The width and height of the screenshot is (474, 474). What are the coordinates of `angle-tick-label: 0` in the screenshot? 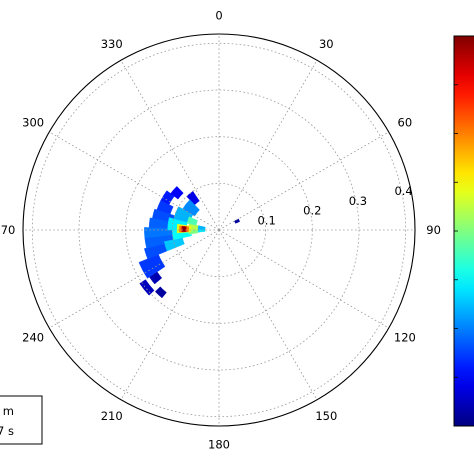 It's located at (218, 15).